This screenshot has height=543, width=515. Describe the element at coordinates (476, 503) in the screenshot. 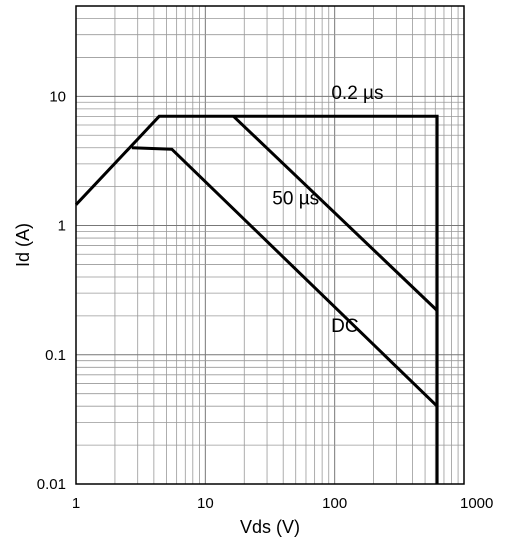

I see `x-tick-label: 1000` at that location.